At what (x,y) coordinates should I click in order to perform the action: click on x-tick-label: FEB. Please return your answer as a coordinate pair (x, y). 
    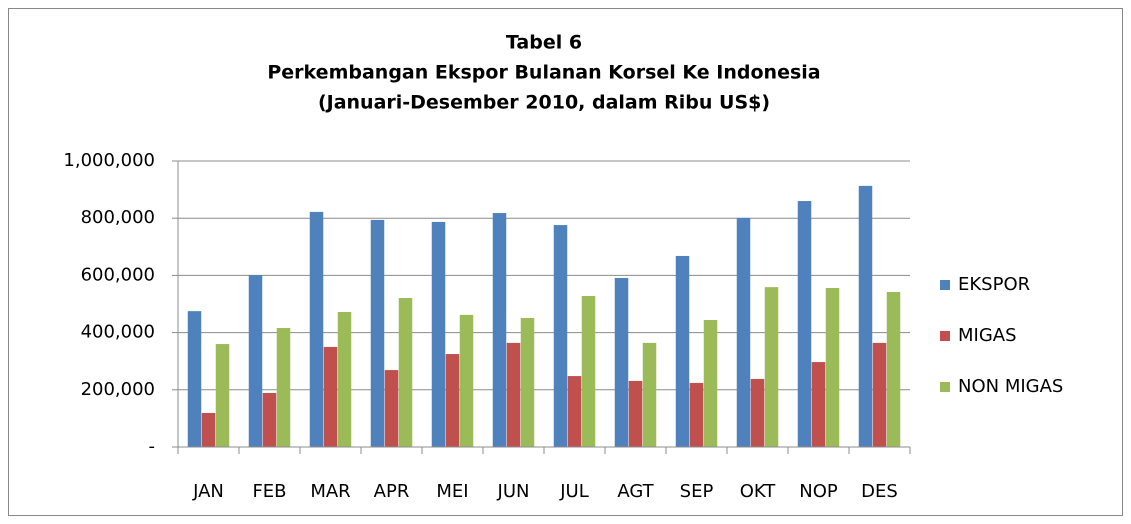
    Looking at the image, I should click on (269, 491).